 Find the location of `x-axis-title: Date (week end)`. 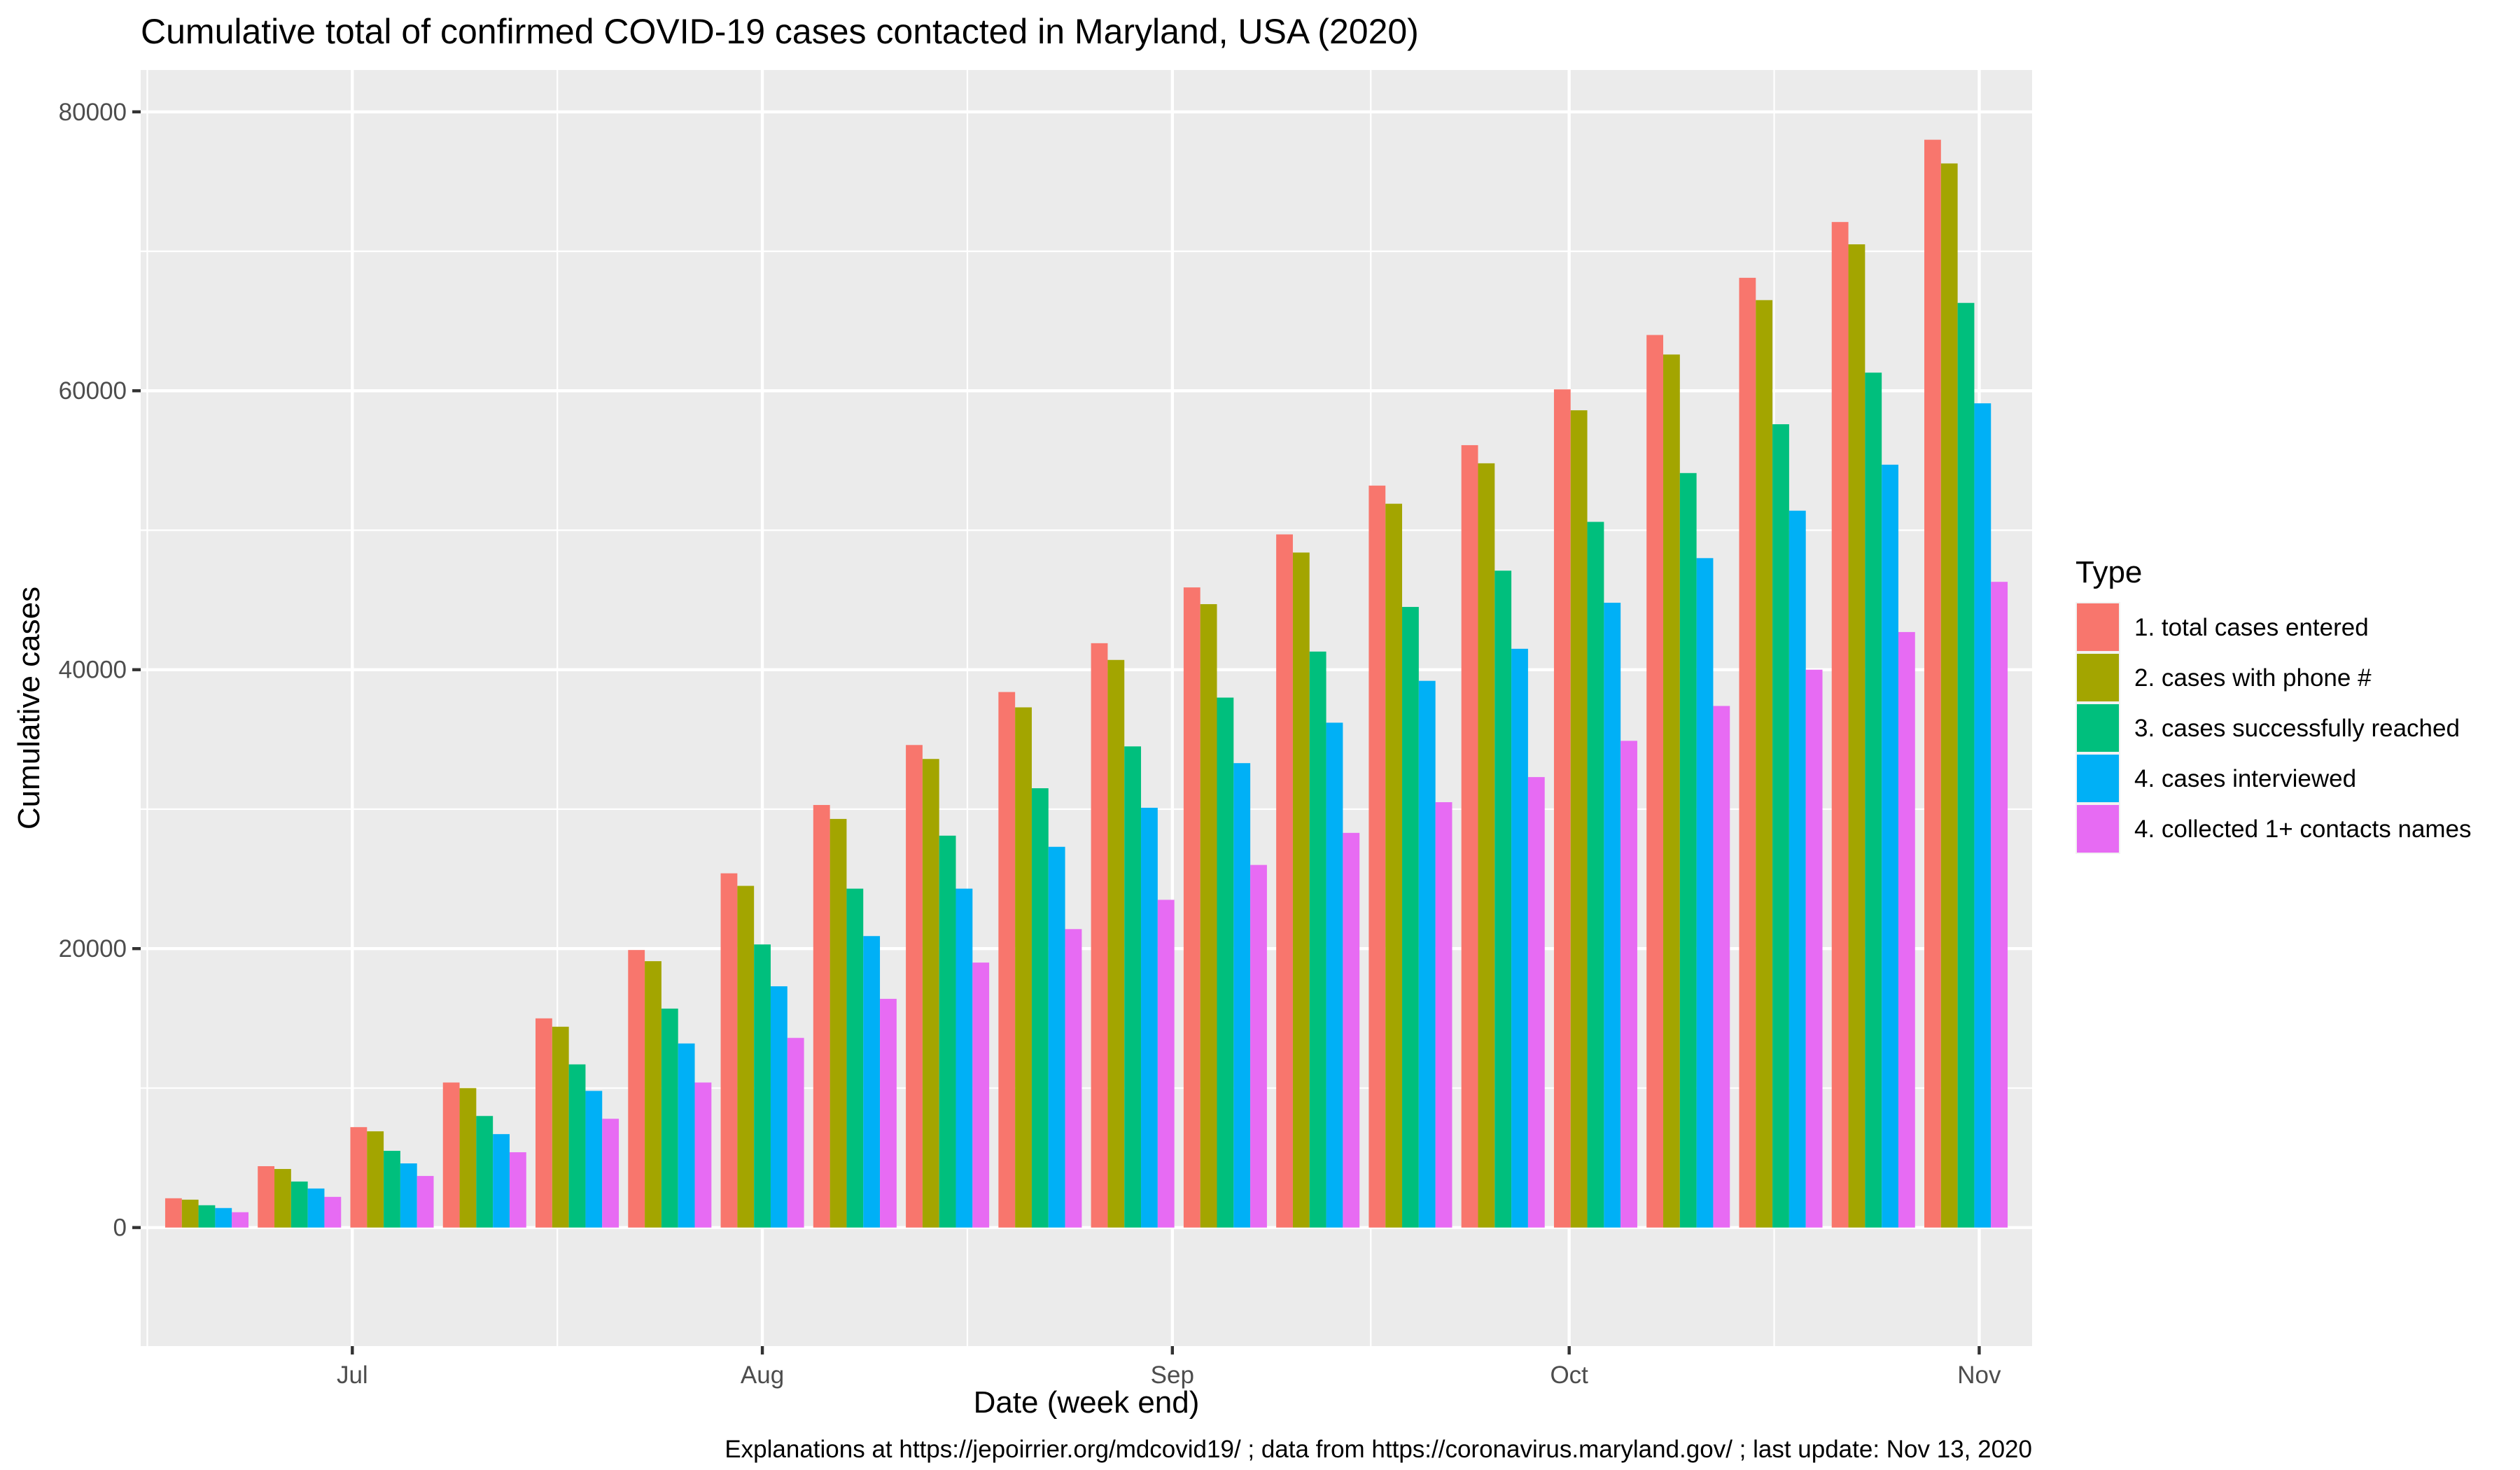

x-axis-title: Date (week end) is located at coordinates (1087, 1402).